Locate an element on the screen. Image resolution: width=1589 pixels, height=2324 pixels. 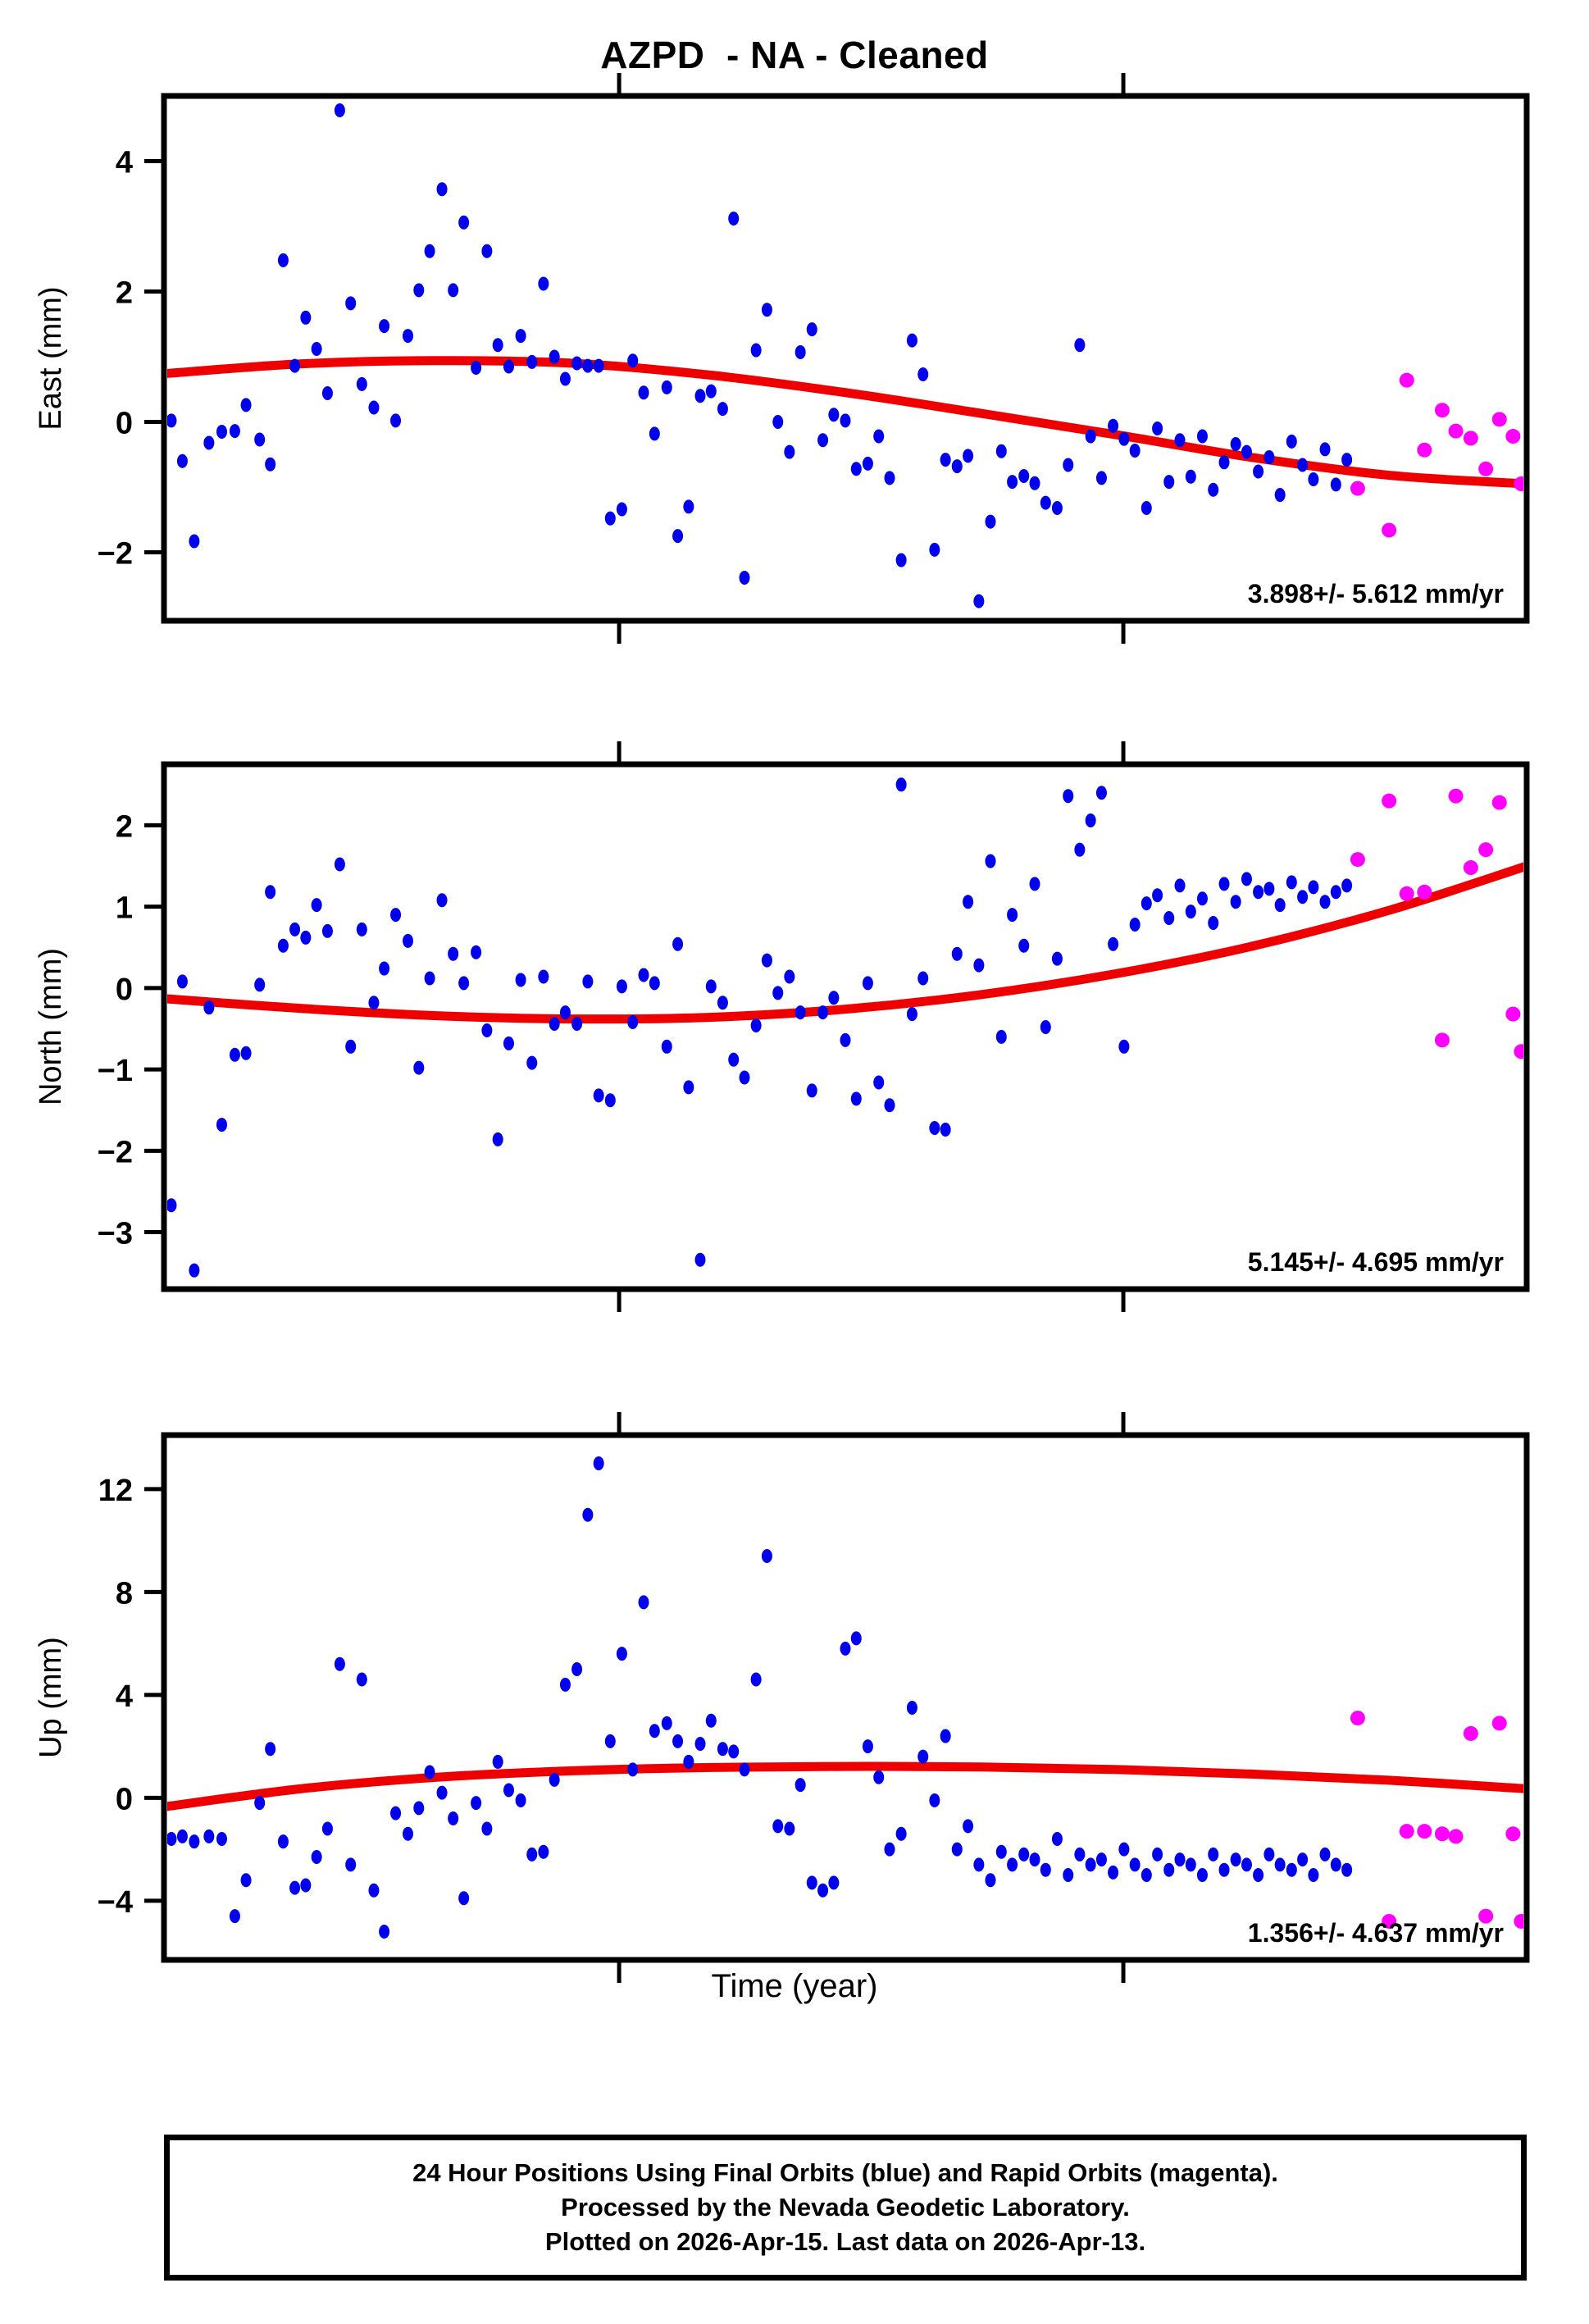
page-title: AZPD - NA - Cleaned is located at coordinates (794, 55).